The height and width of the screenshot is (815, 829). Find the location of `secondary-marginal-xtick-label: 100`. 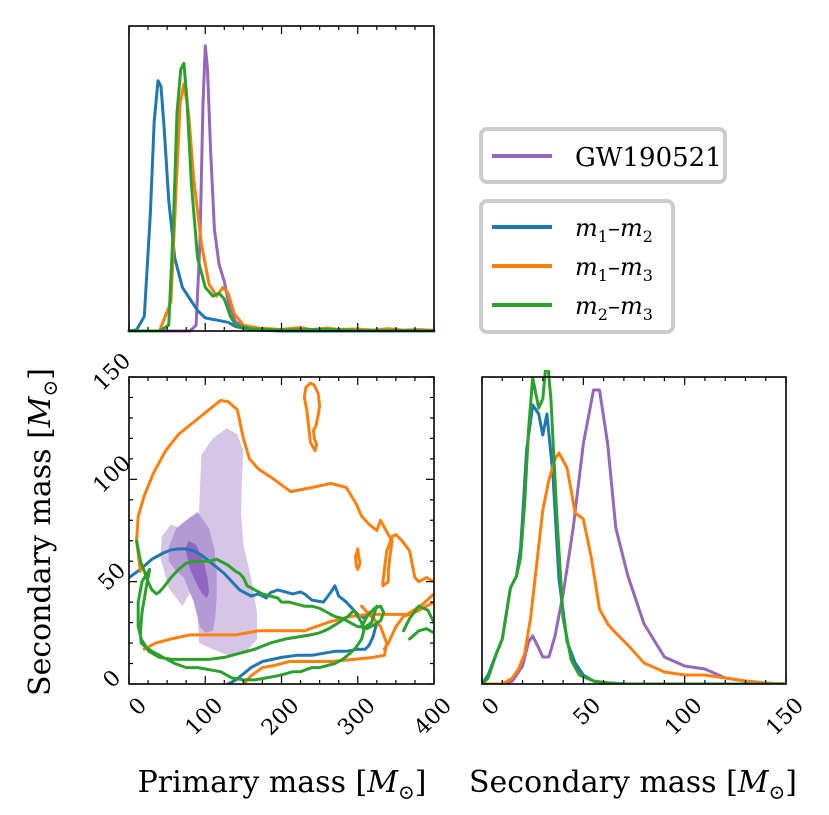

secondary-marginal-xtick-label: 100 is located at coordinates (683, 716).